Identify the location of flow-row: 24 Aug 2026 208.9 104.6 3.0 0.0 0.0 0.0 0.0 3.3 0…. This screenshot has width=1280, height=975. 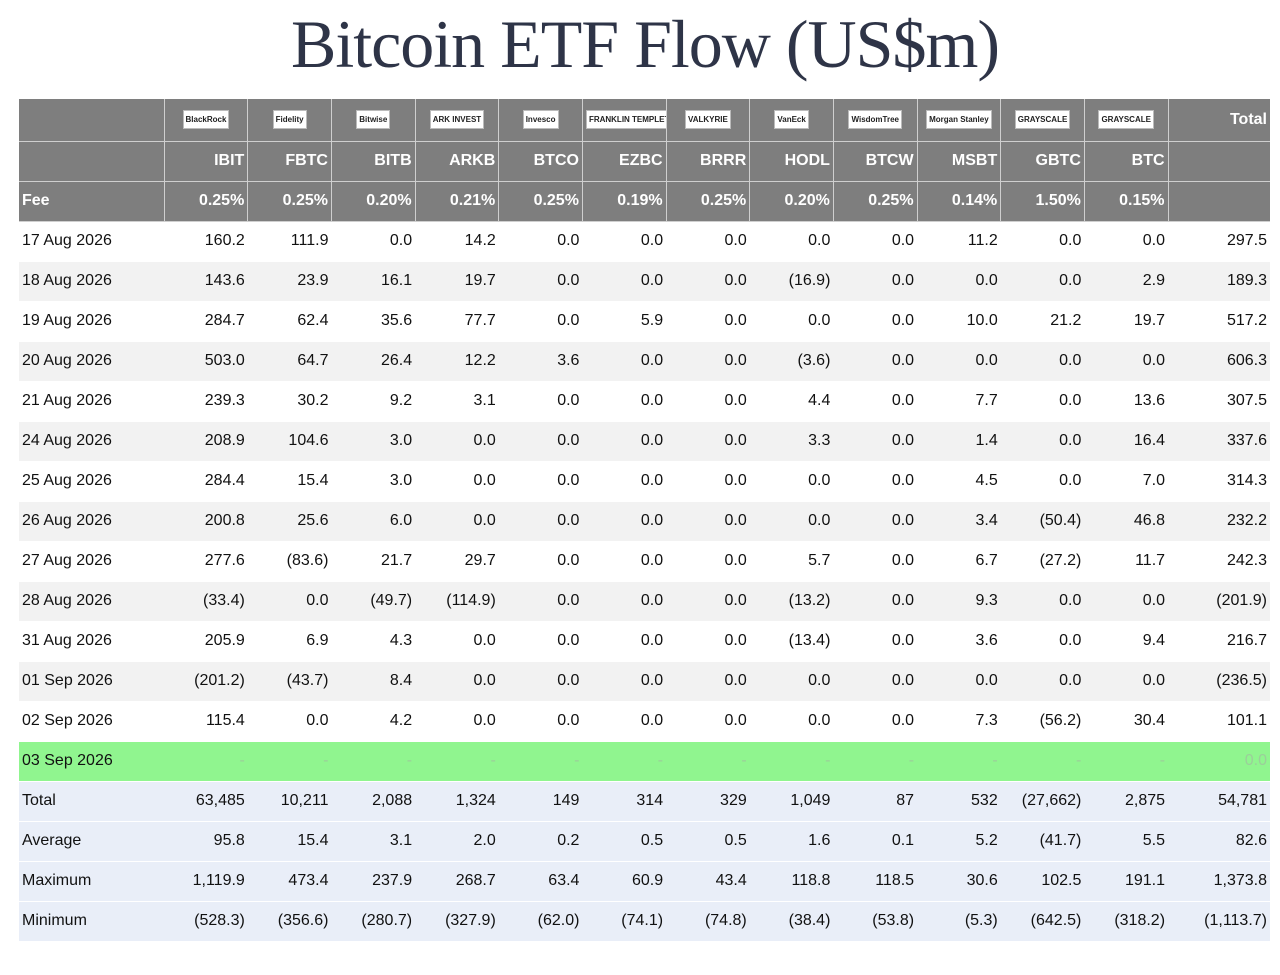
(644, 441).